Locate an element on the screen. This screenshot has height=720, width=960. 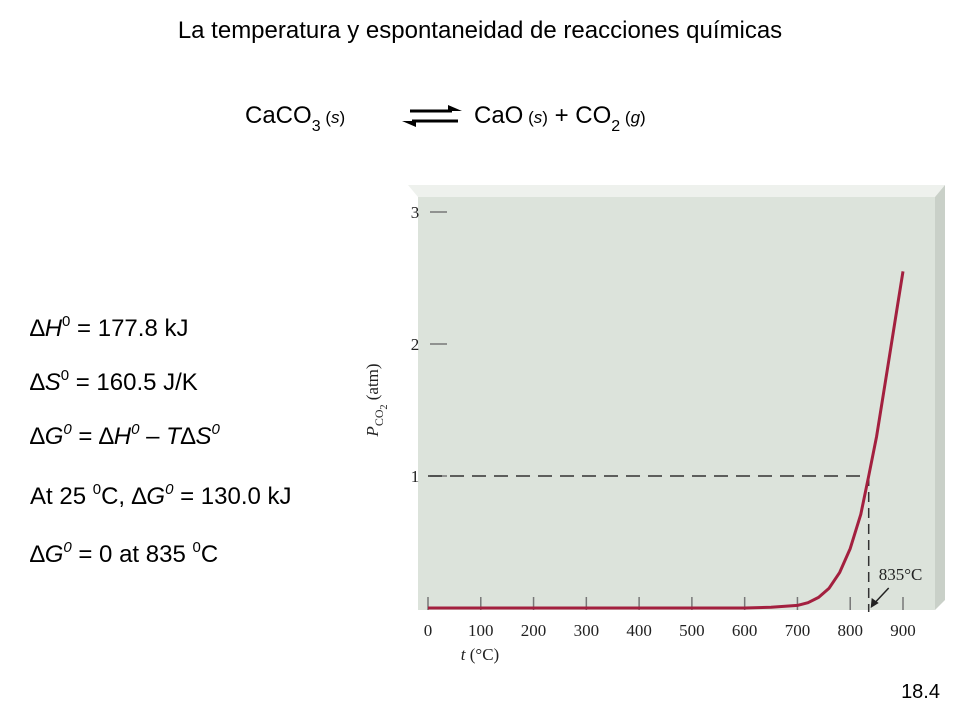
annotation-arrowhead is located at coordinates (874, 603).